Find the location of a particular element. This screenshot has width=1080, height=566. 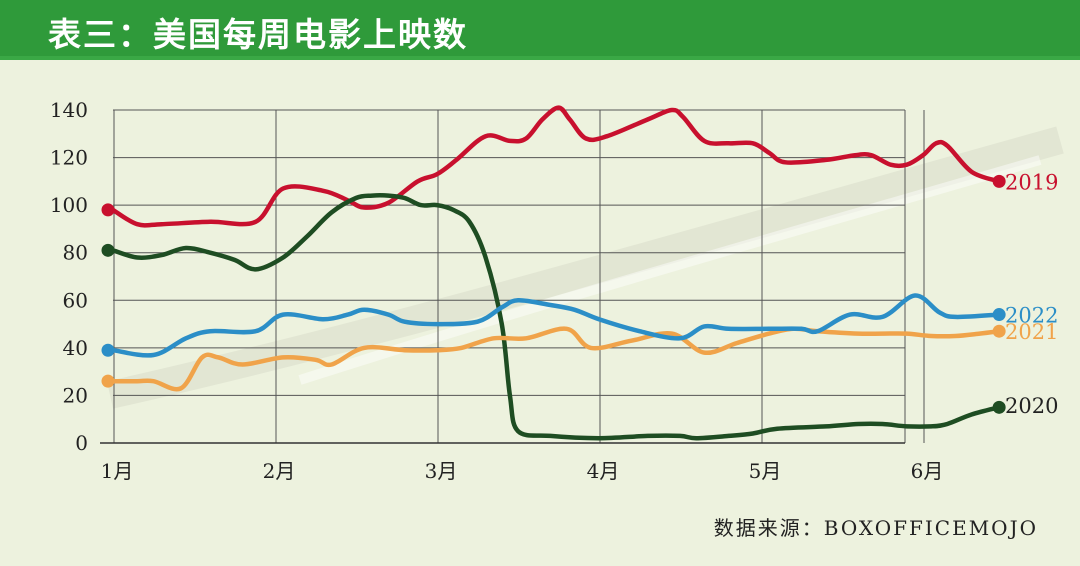

x-axis: 1月 2月 3月 4月 5月 6月 is located at coordinates (522, 471).